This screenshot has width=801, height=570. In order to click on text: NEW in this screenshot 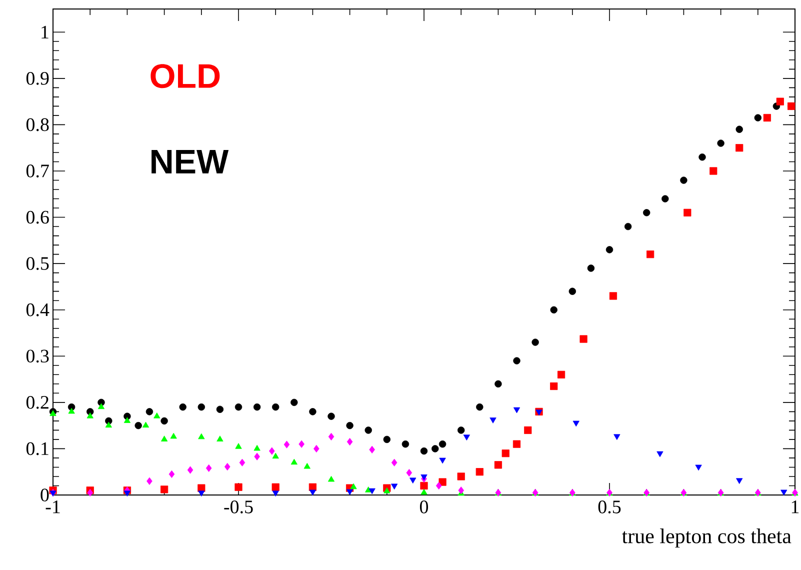, I will do `click(190, 162)`.